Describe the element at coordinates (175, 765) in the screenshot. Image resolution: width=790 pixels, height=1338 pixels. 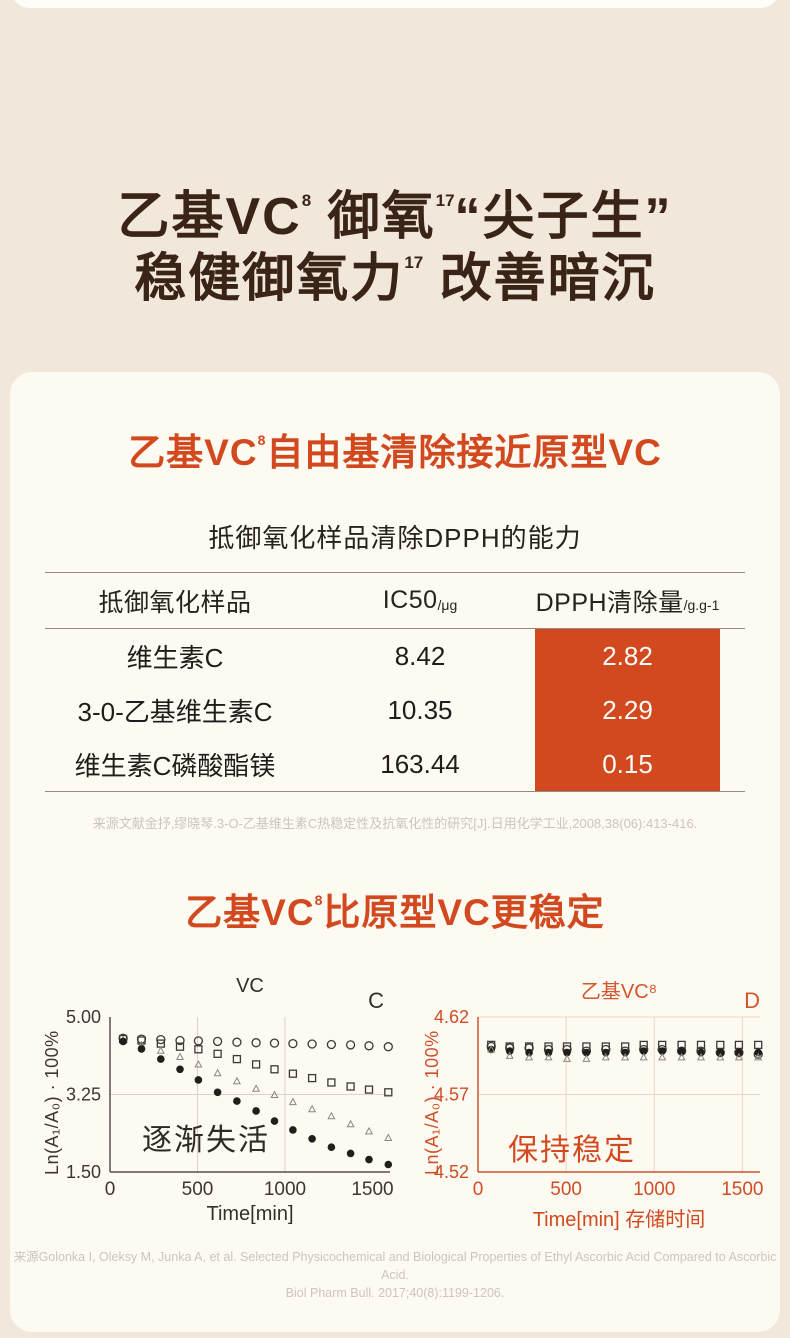
I see `sample-name: 维生素C磷酸酯镁` at that location.